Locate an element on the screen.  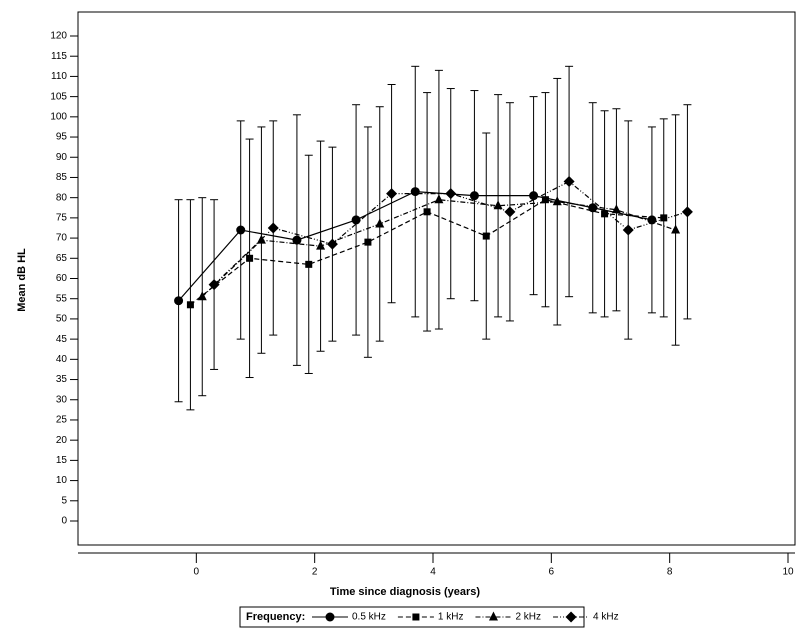
legend-label: 1 kHz is located at coordinates (451, 617).